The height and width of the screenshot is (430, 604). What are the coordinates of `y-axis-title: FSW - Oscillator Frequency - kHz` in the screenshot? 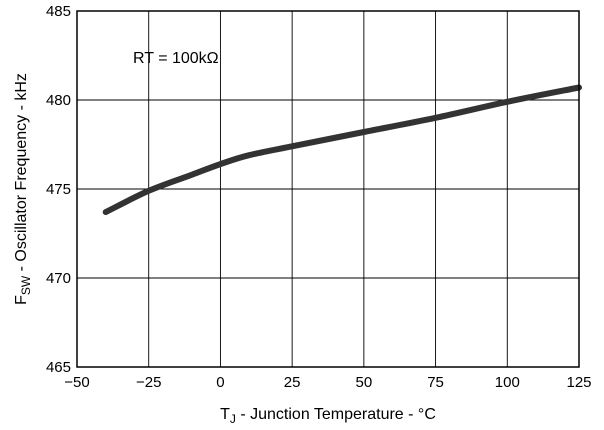 It's located at (23, 189).